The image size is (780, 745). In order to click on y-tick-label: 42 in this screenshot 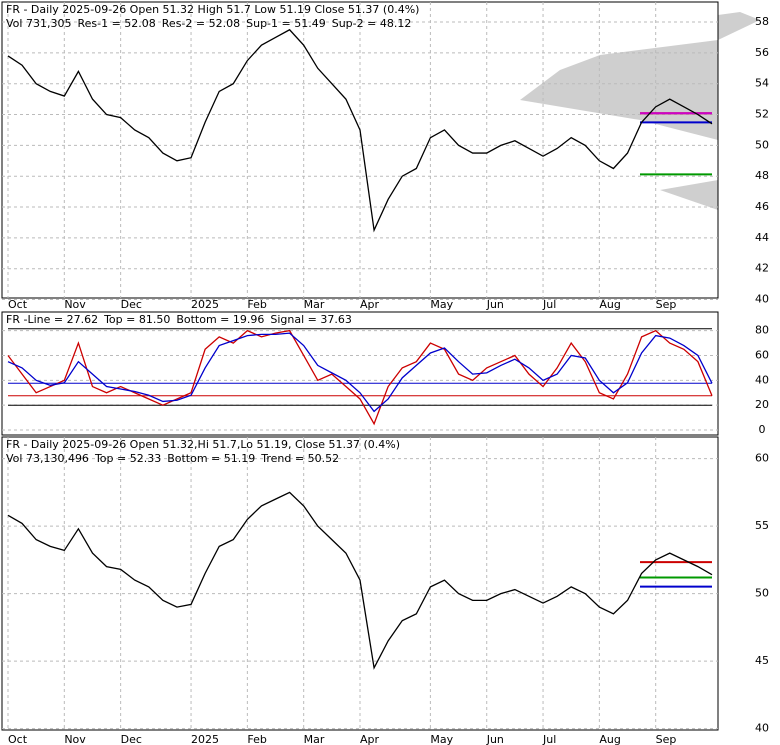, I will do `click(762, 268)`.